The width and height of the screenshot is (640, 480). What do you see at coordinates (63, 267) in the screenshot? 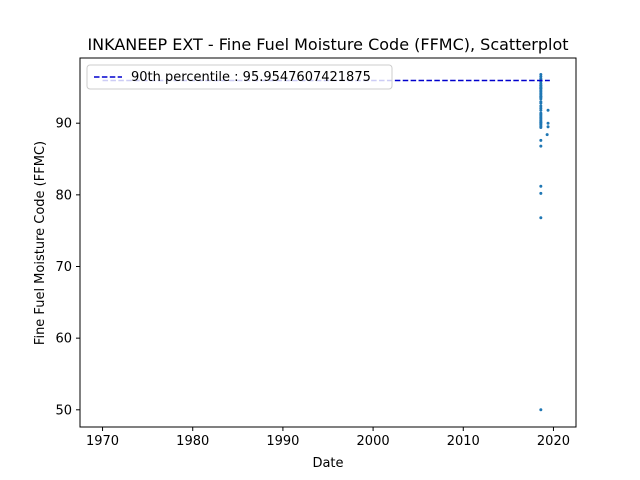
I see `y-tick-label: 70` at bounding box center [63, 267].